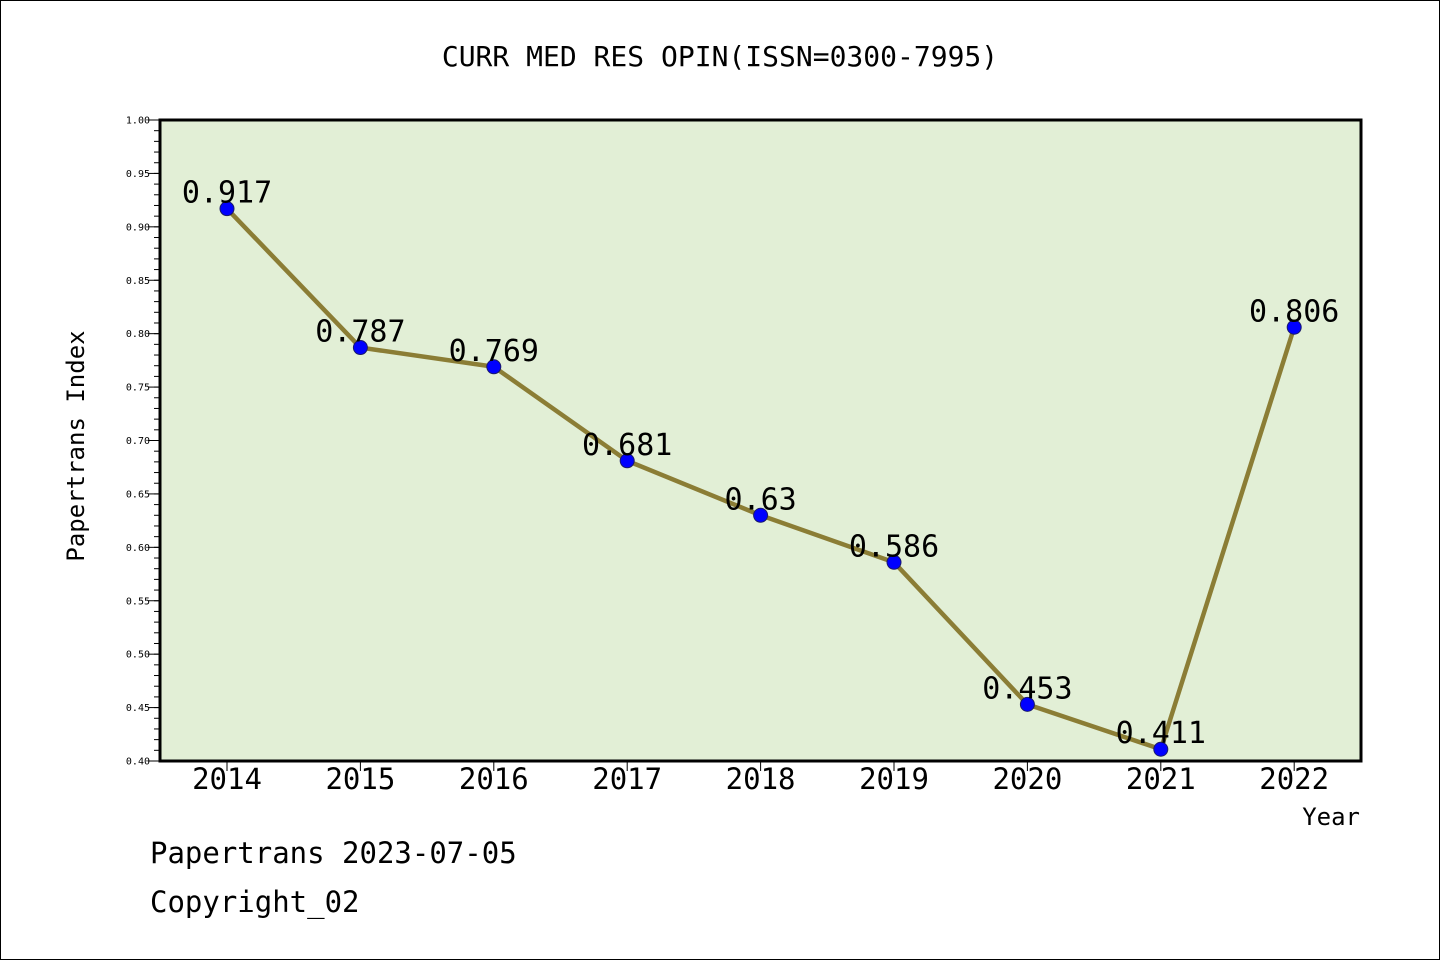  What do you see at coordinates (138, 548) in the screenshot?
I see `y-tick-label: 0.60` at bounding box center [138, 548].